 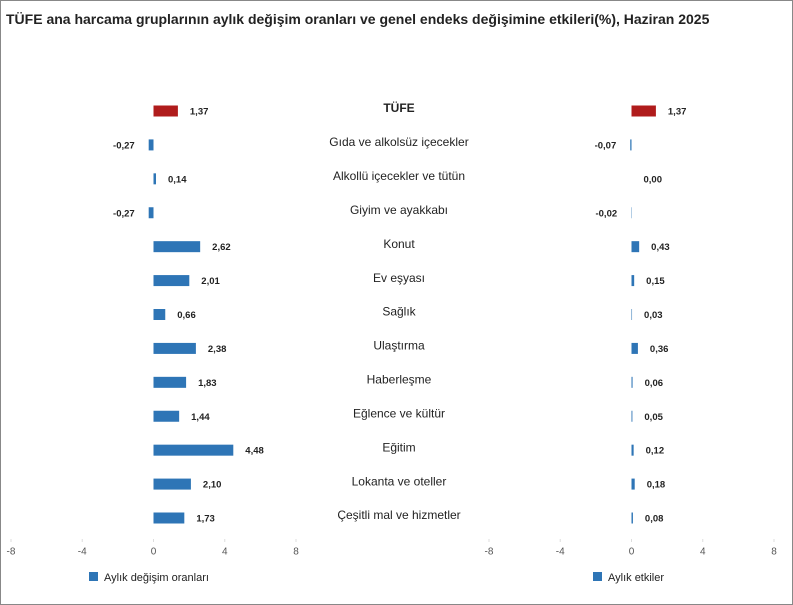 I want to click on value-label: 1,44, so click(x=200, y=417).